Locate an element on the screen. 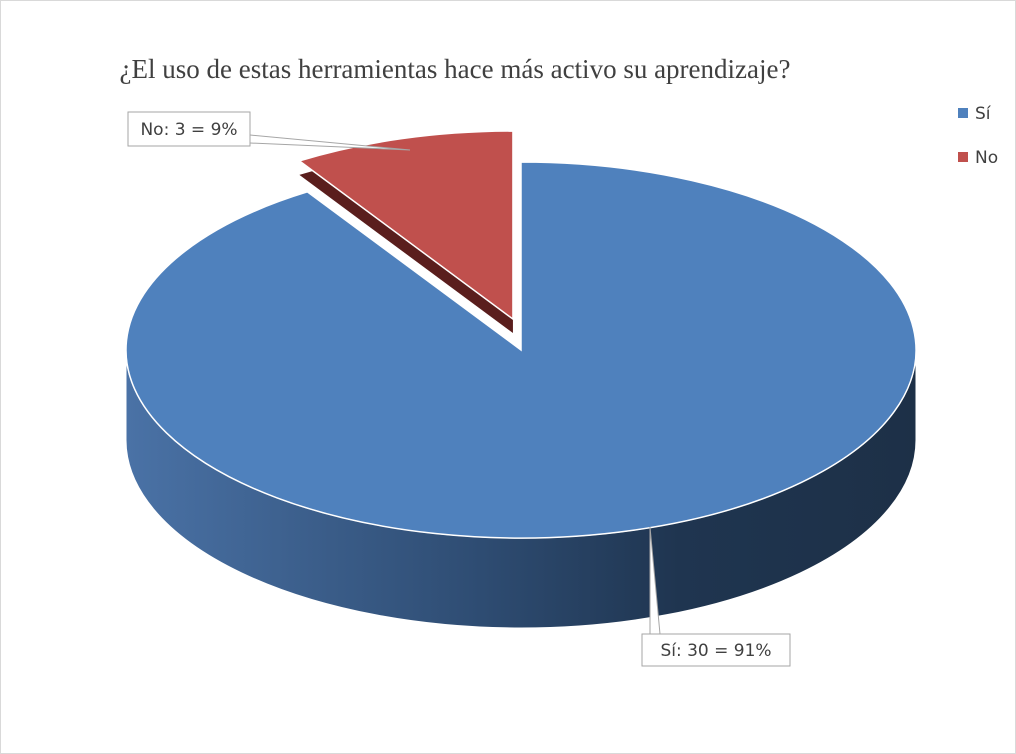 The height and width of the screenshot is (754, 1016). legend-label: Sí is located at coordinates (983, 114).